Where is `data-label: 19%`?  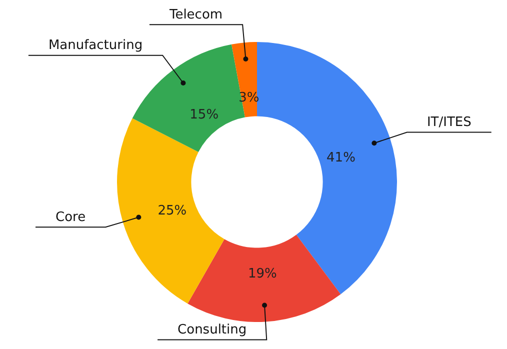 data-label: 19% is located at coordinates (262, 274).